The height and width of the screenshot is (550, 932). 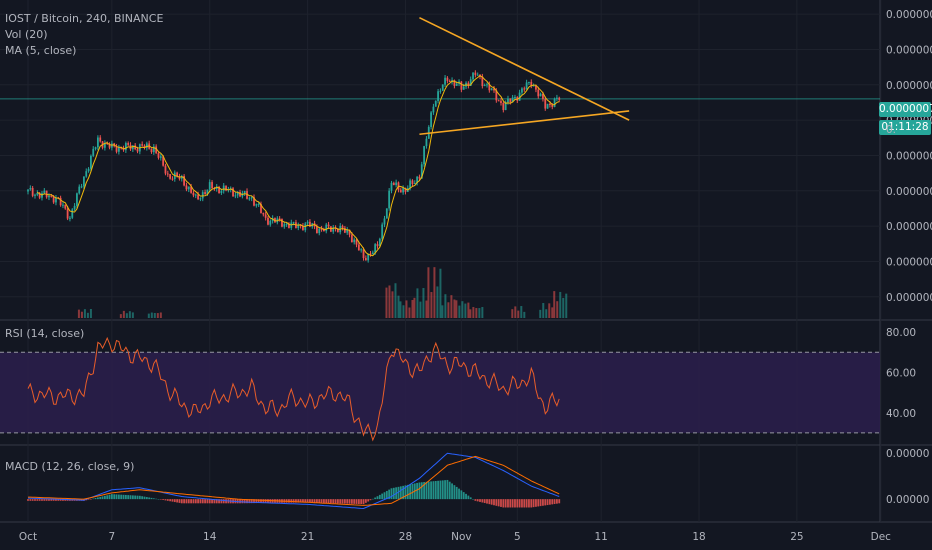 What do you see at coordinates (45, 333) in the screenshot?
I see `rsi-legend: RSI (14, close)` at bounding box center [45, 333].